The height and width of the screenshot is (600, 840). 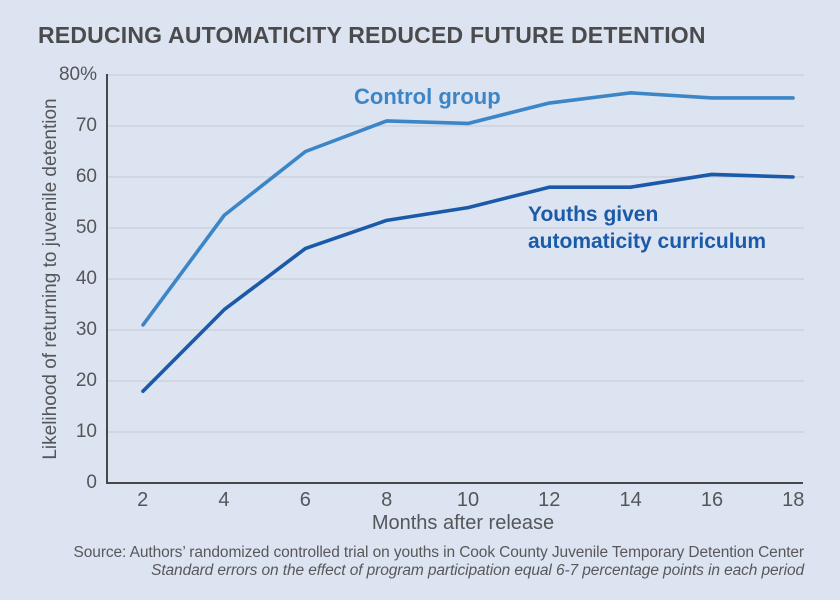 What do you see at coordinates (647, 241) in the screenshot?
I see `legend-treatment-line2: automaticity curriculum` at bounding box center [647, 241].